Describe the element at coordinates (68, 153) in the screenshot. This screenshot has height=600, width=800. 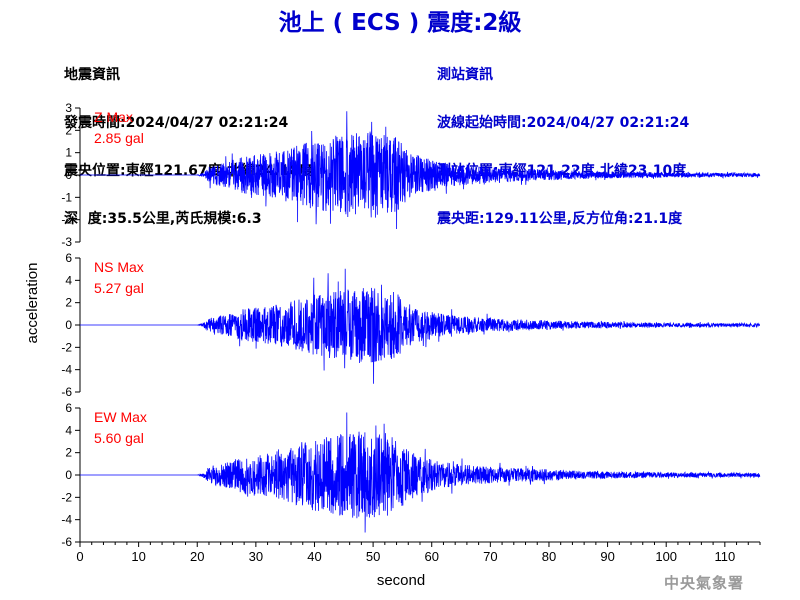
I see `y-tick-label: 1` at that location.